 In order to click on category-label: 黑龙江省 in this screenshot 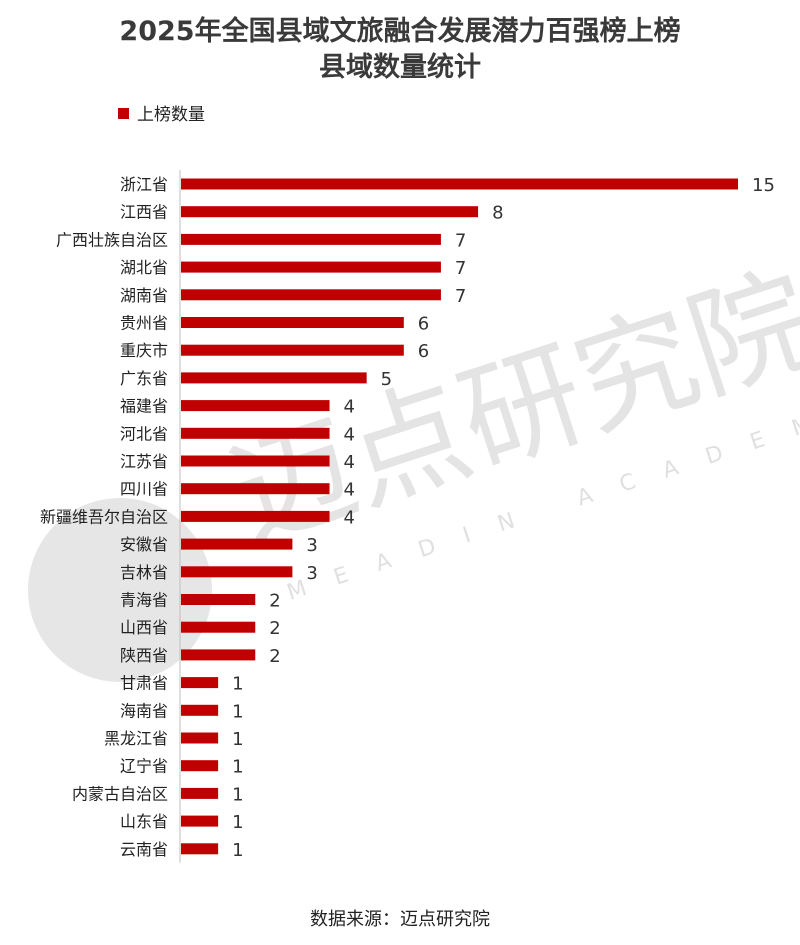, I will do `click(136, 738)`.